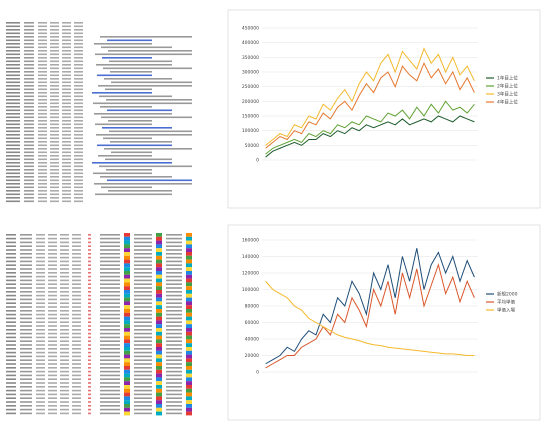  What do you see at coordinates (252, 340) in the screenshot?
I see `y-tick-label: 40000` at bounding box center [252, 340].